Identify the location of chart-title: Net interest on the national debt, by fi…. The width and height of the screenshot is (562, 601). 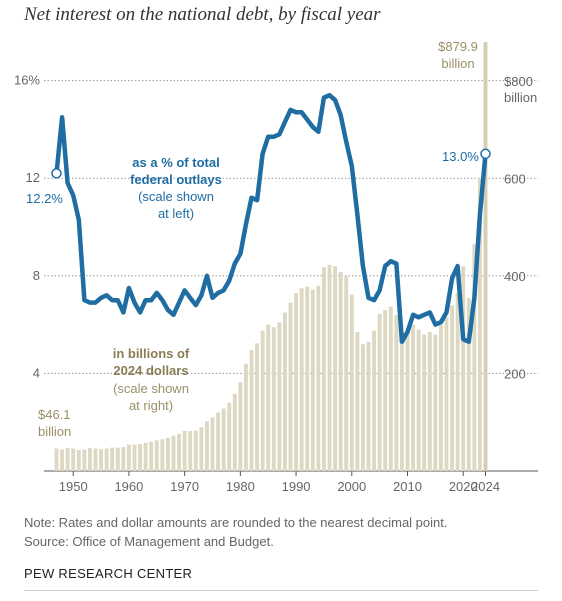
(202, 14).